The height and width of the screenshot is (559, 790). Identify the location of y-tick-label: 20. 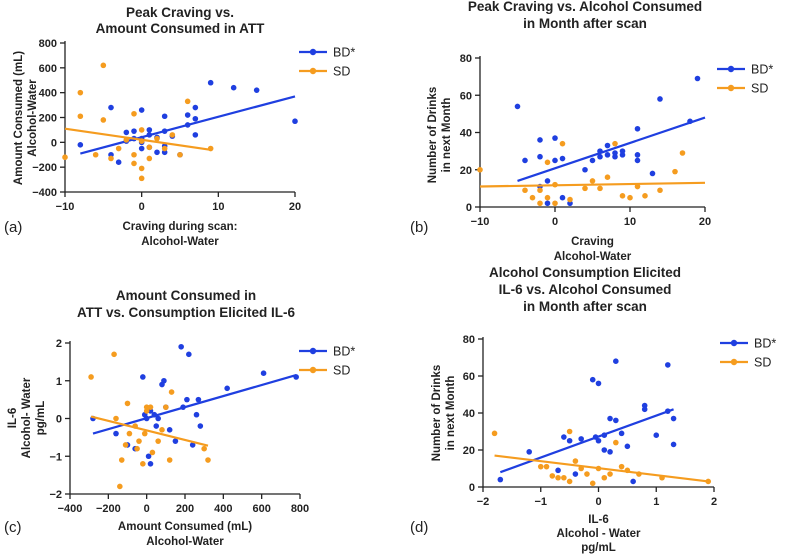
(469, 451).